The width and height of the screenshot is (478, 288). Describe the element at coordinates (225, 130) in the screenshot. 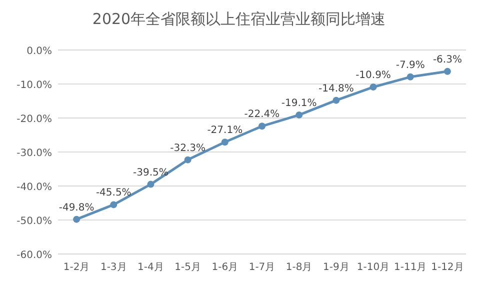

I see `data-label: -27.1%` at that location.